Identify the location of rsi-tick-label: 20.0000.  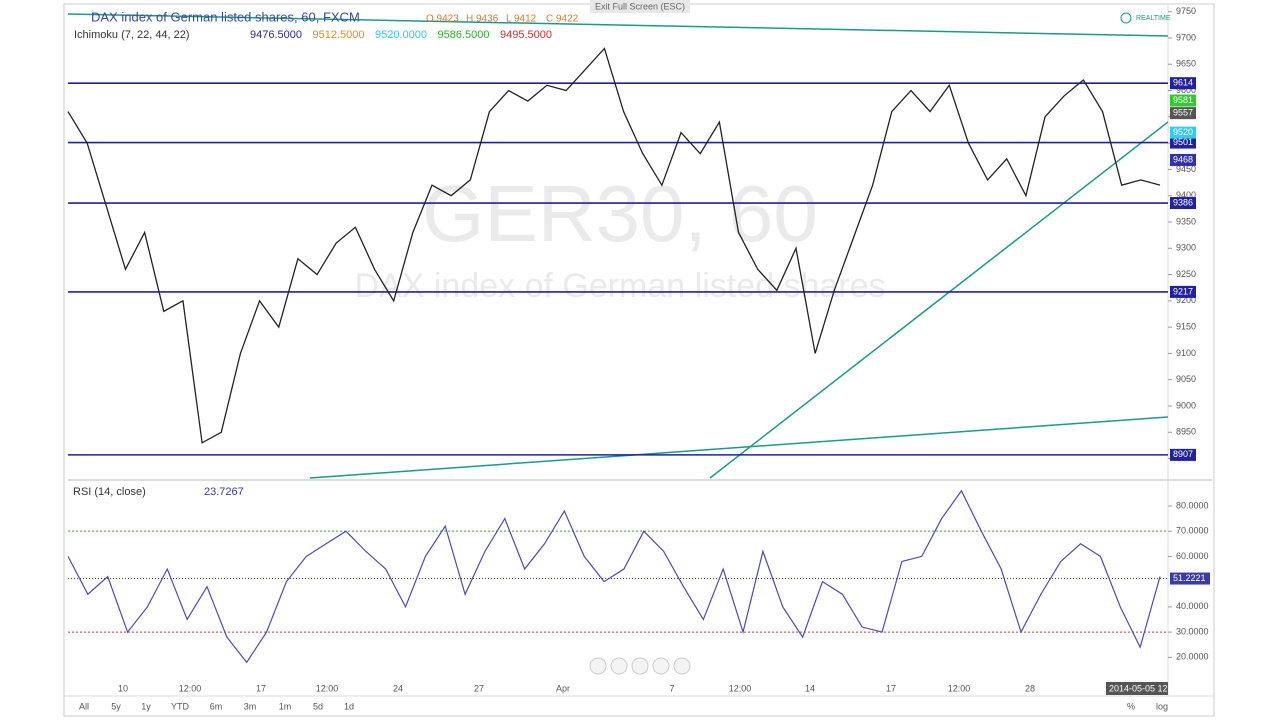
(1192, 657).